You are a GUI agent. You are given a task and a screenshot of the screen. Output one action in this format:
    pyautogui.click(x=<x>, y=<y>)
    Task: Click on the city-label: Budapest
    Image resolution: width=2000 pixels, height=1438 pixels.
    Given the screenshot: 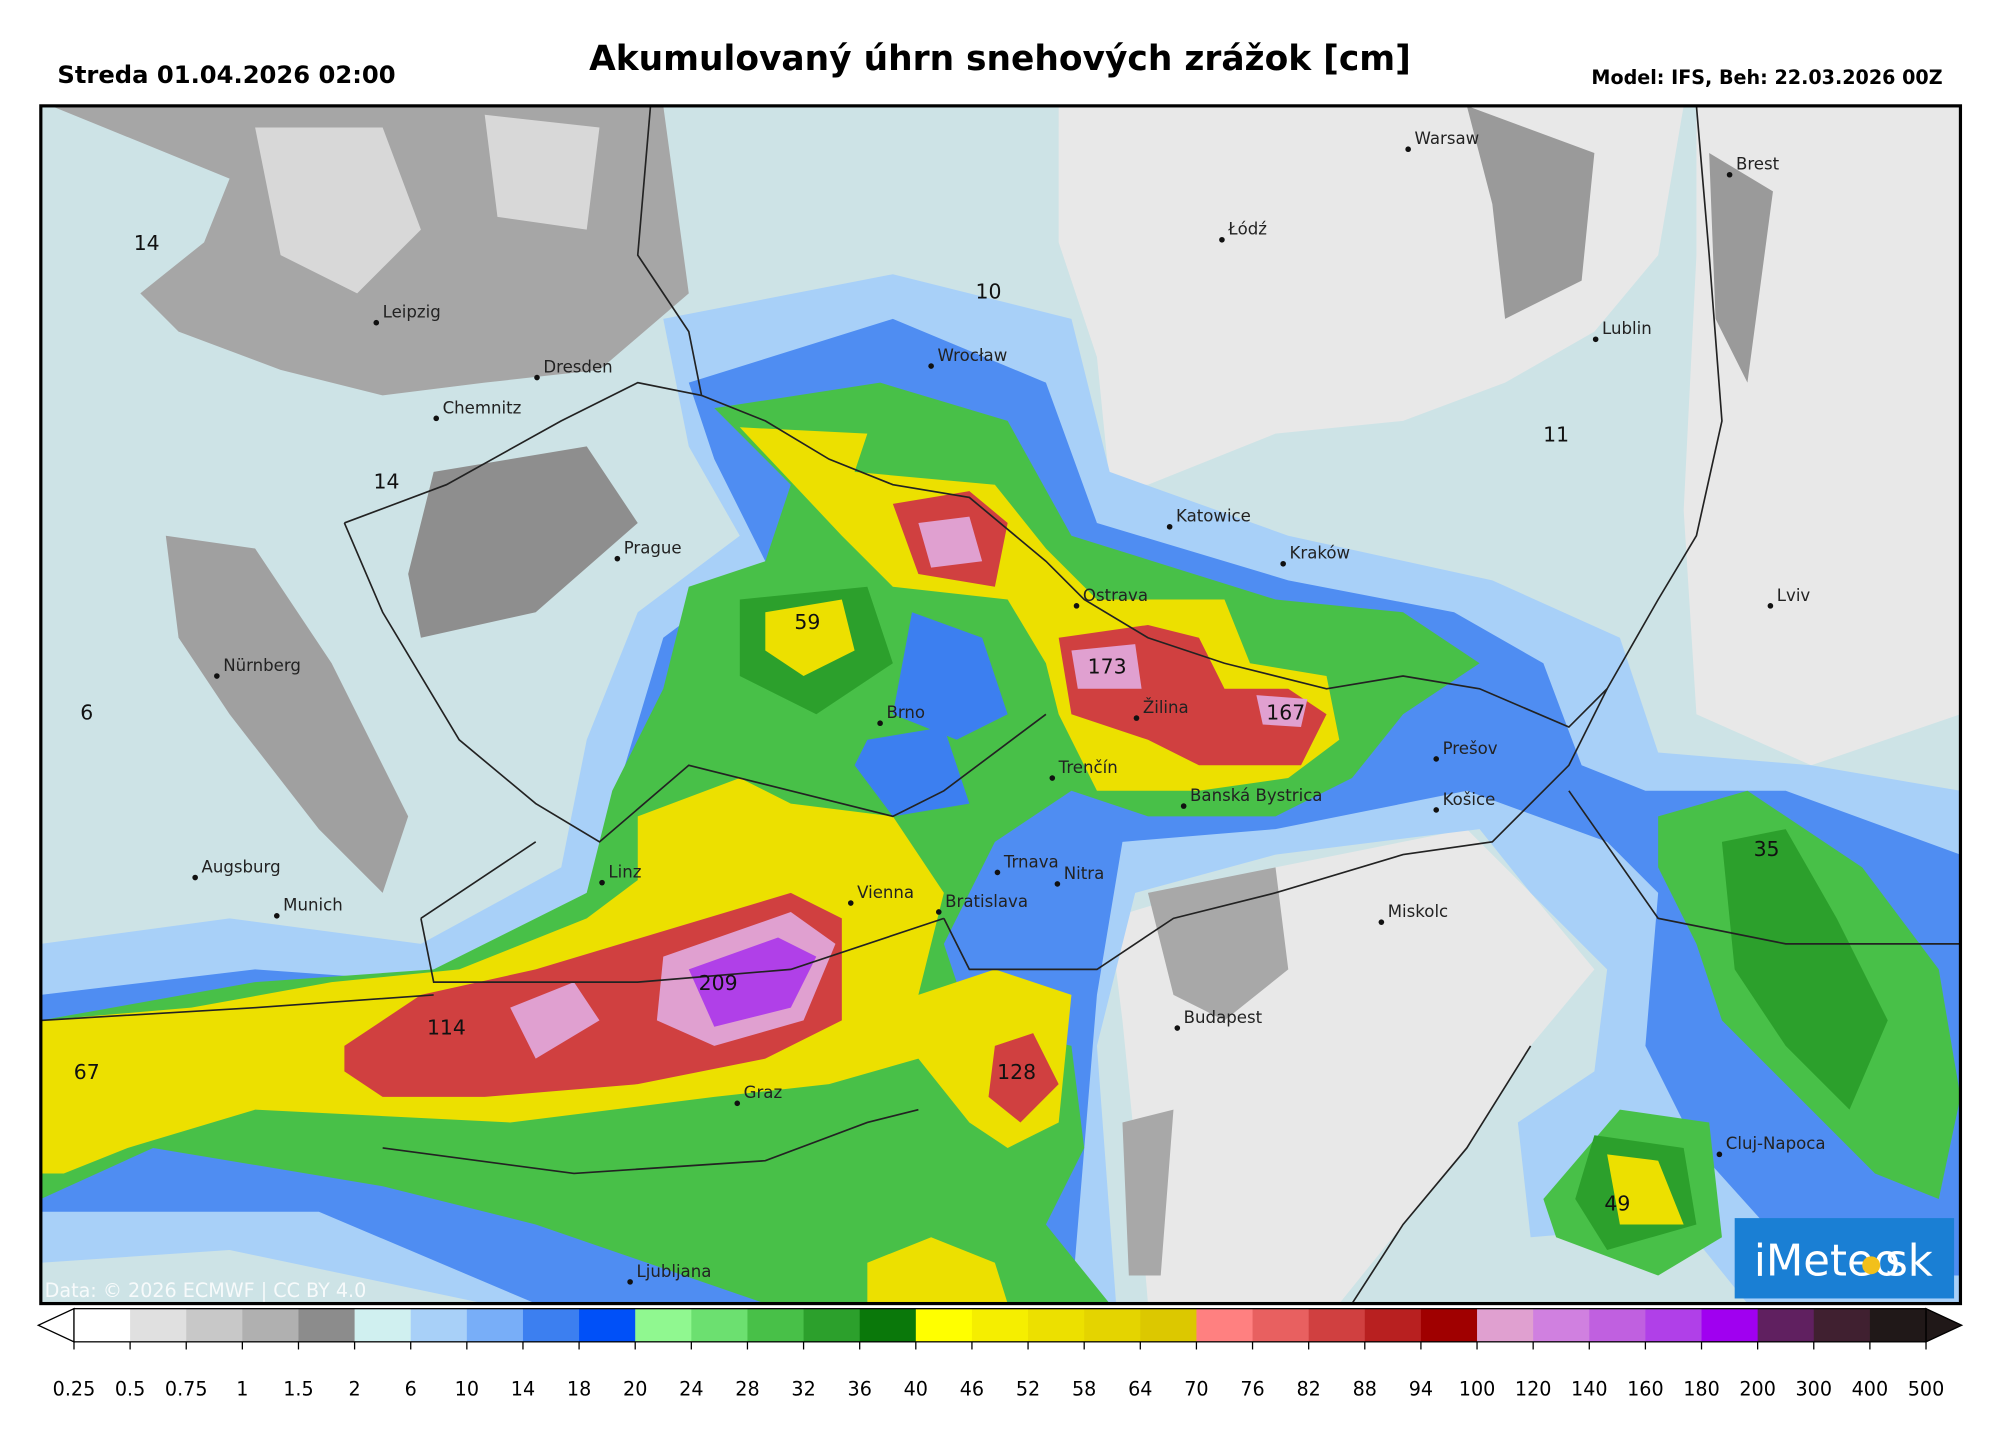 What is the action you would take?
    pyautogui.click(x=1223, y=1017)
    